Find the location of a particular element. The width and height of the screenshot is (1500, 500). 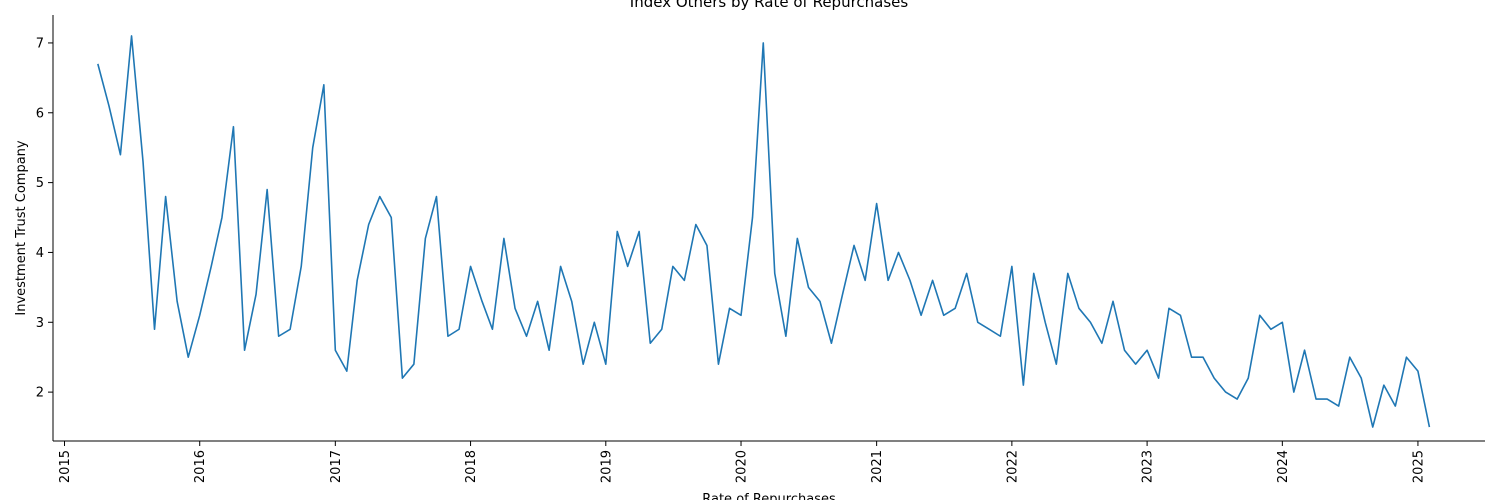

y-tick-label: 5 is located at coordinates (40, 183).